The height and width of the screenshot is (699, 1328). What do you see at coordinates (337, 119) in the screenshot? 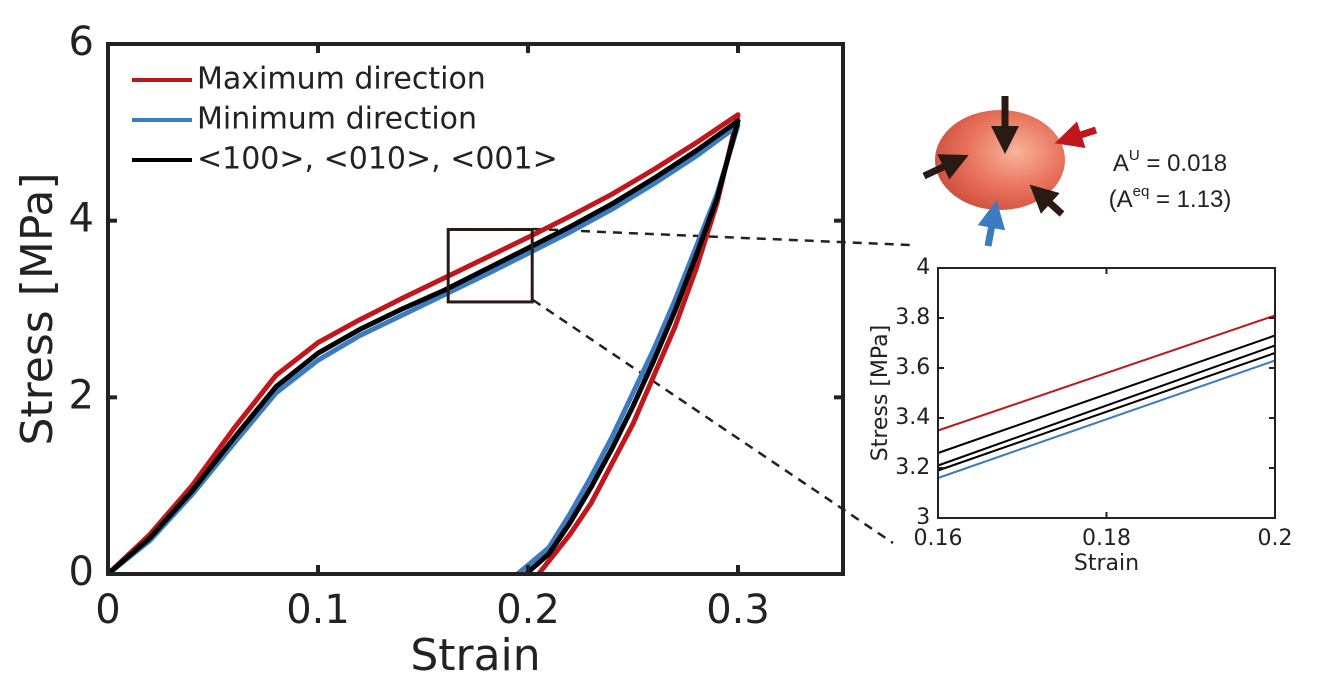
I see `legend-label: Minimum direction` at bounding box center [337, 119].